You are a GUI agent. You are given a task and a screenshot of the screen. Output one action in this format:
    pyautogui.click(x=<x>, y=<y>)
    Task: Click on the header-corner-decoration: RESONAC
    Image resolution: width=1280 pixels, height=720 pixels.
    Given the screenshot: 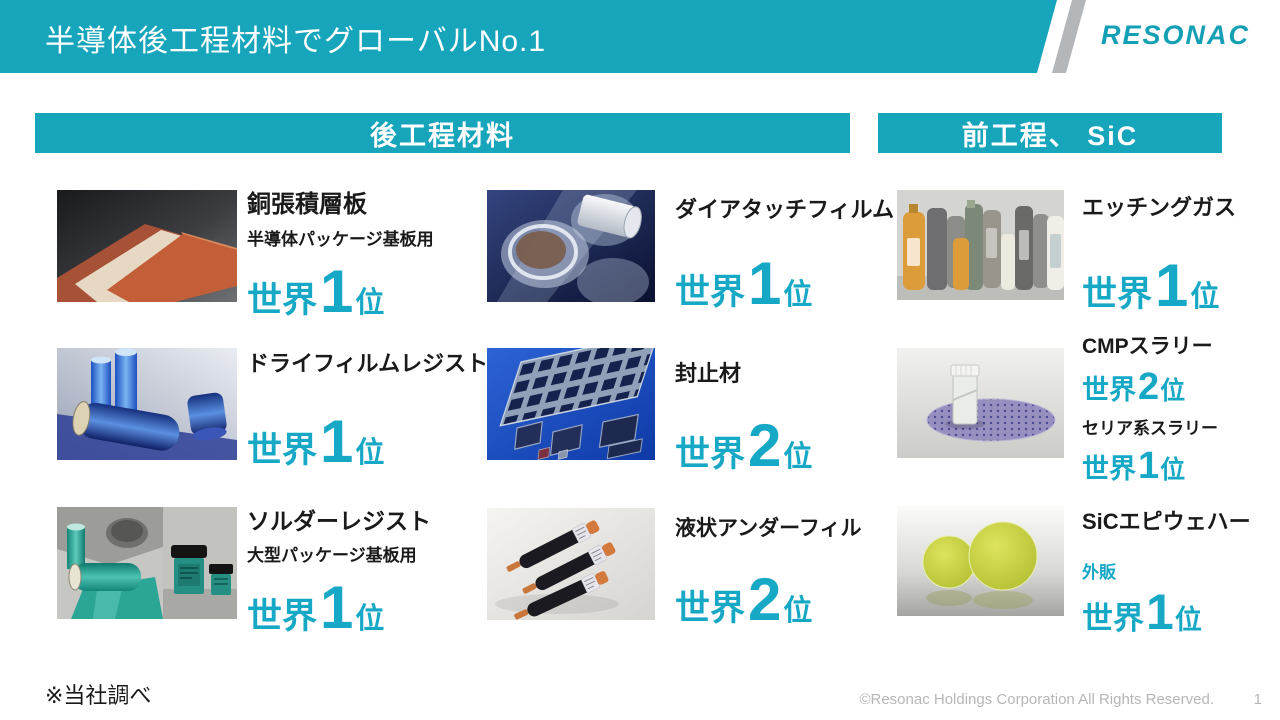 What is the action you would take?
    pyautogui.click(x=1155, y=36)
    